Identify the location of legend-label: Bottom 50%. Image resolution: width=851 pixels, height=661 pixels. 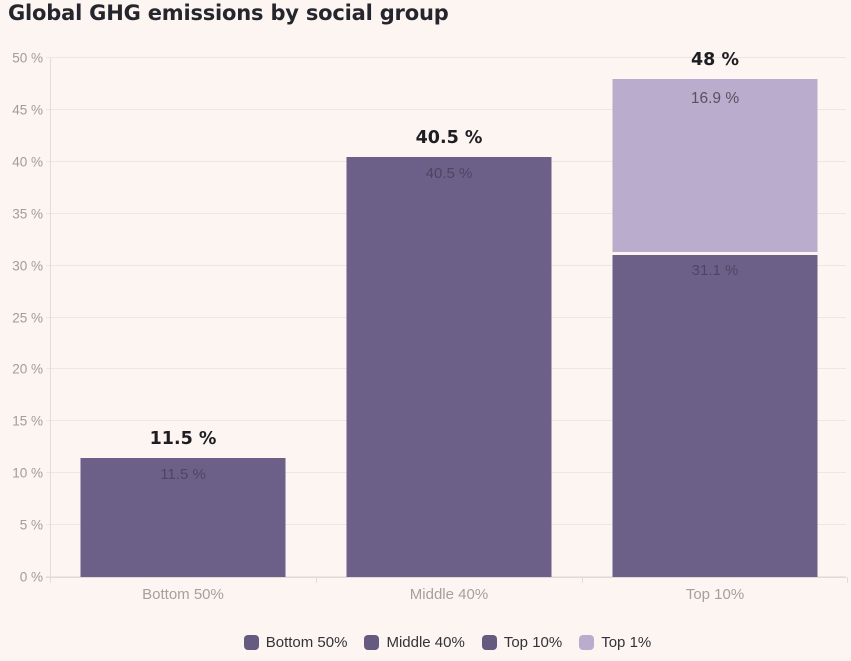
(306, 642).